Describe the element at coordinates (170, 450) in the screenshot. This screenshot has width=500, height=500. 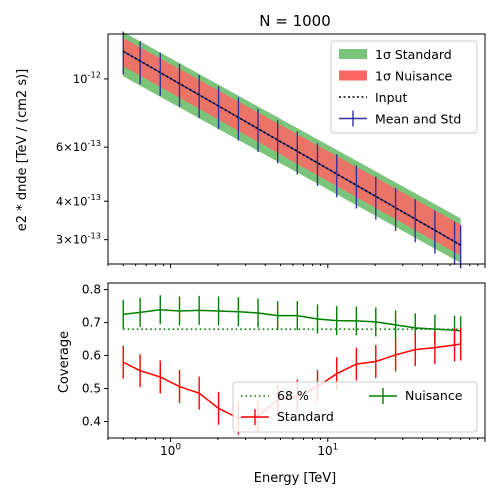
I see `x-tick-label: 10⁰` at that location.